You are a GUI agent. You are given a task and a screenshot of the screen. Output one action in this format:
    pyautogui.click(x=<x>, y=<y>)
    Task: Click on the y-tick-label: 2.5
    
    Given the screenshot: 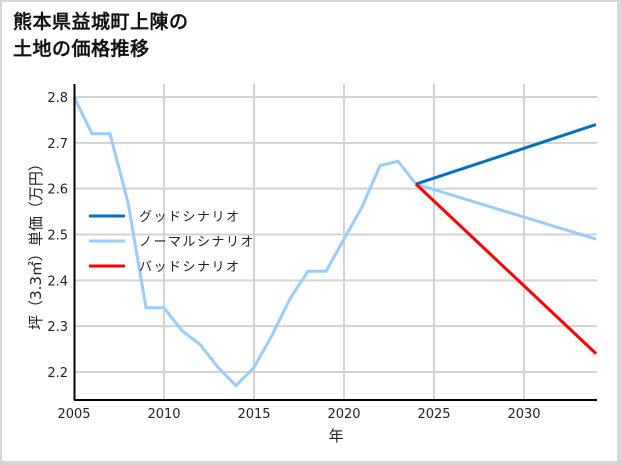 What is the action you would take?
    pyautogui.click(x=57, y=235)
    